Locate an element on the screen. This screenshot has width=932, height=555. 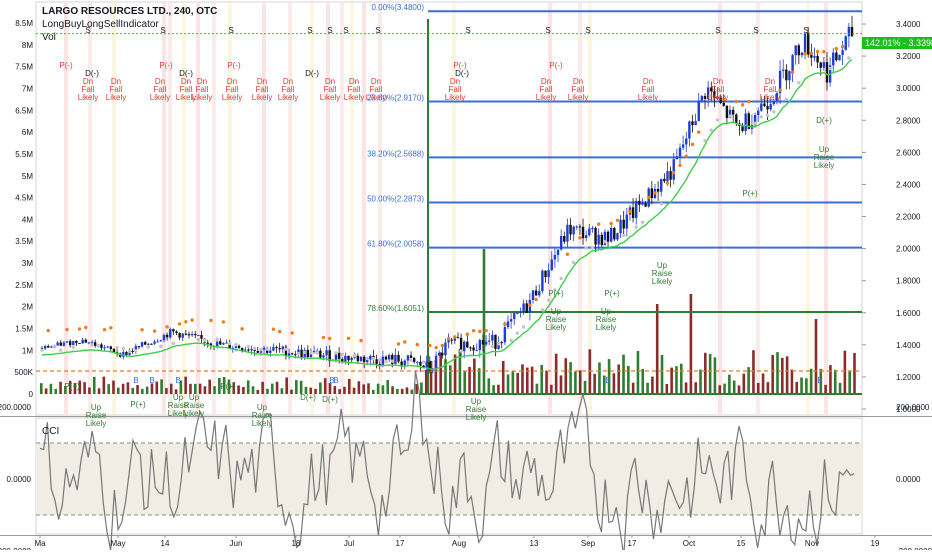
pivot-signal-label: P(+) is located at coordinates (138, 404).